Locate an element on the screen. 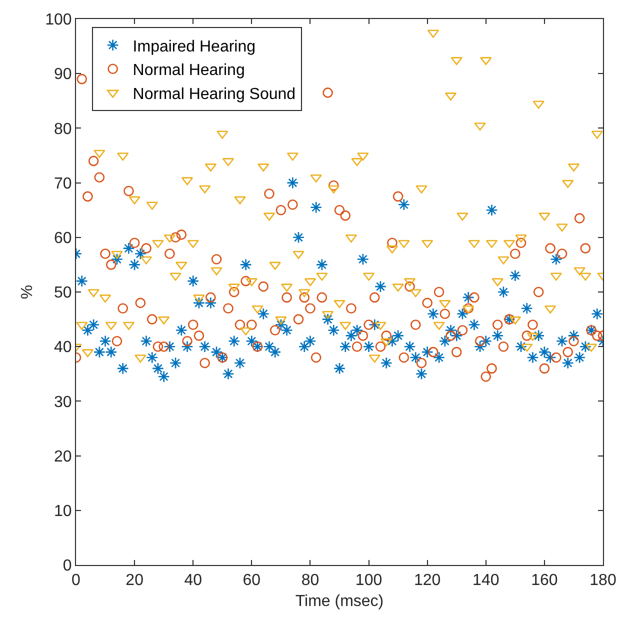  y-axis-title: % is located at coordinates (27, 292).